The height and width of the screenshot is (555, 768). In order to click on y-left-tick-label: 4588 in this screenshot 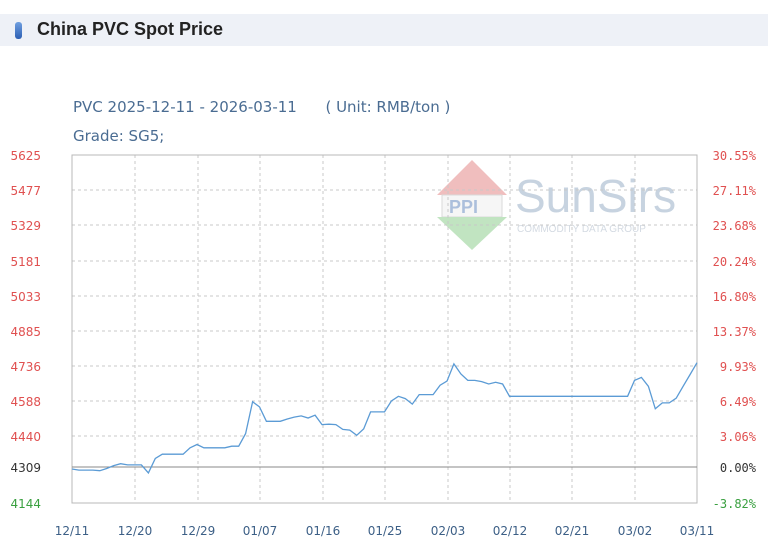, I will do `click(25, 402)`.